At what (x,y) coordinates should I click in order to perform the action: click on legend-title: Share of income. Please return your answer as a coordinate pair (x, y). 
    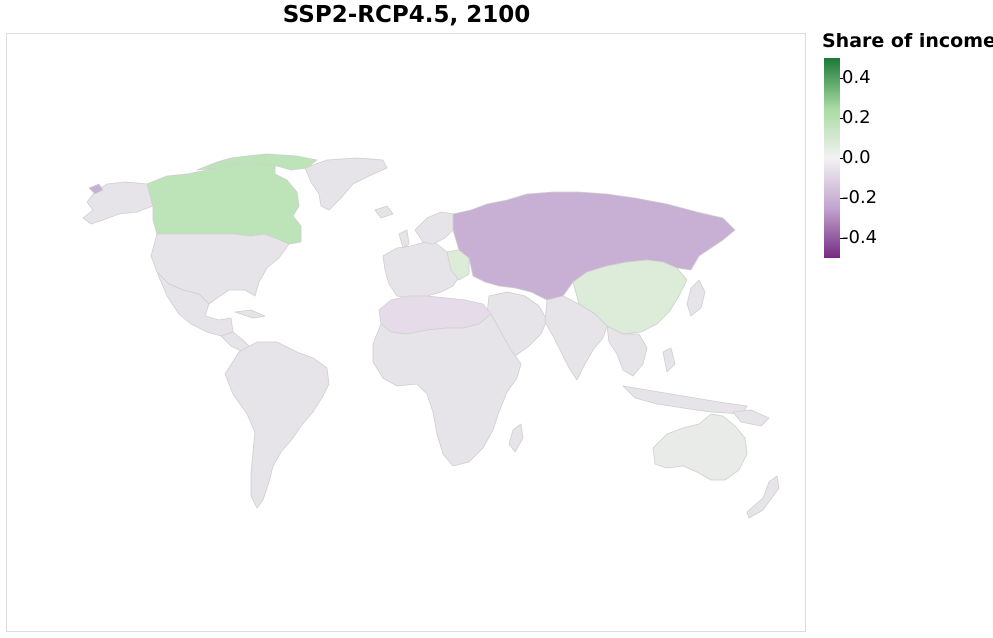
    Looking at the image, I should click on (907, 41).